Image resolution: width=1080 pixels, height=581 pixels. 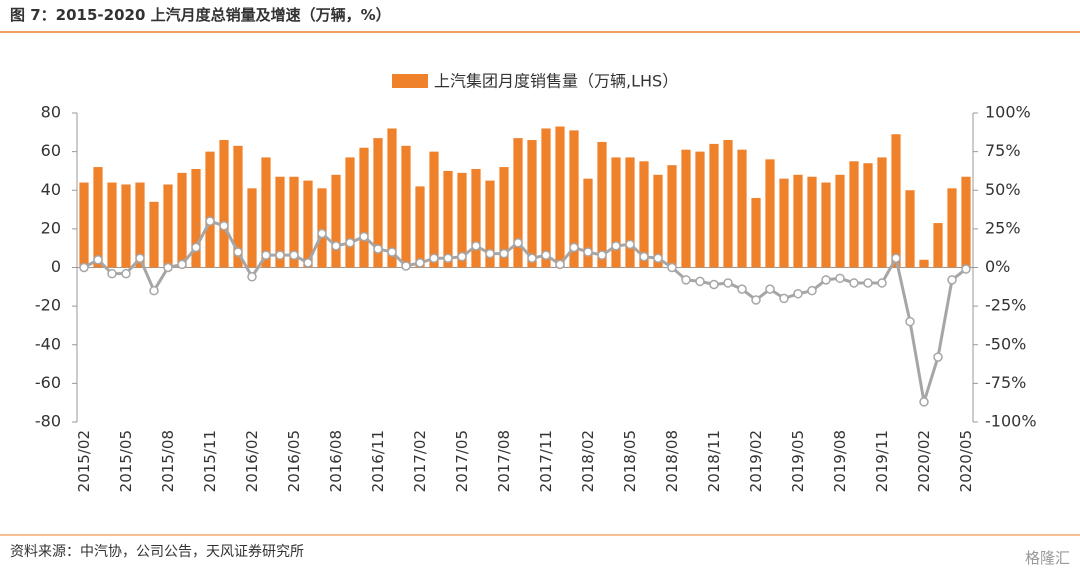 I want to click on y2-tick-label: -75%, so click(x=1005, y=382).